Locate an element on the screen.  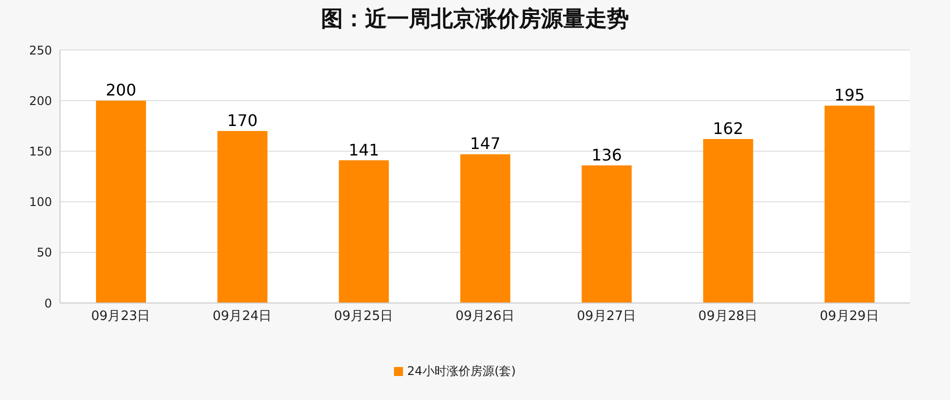
x-tick-label: 09月23日 is located at coordinates (120, 316).